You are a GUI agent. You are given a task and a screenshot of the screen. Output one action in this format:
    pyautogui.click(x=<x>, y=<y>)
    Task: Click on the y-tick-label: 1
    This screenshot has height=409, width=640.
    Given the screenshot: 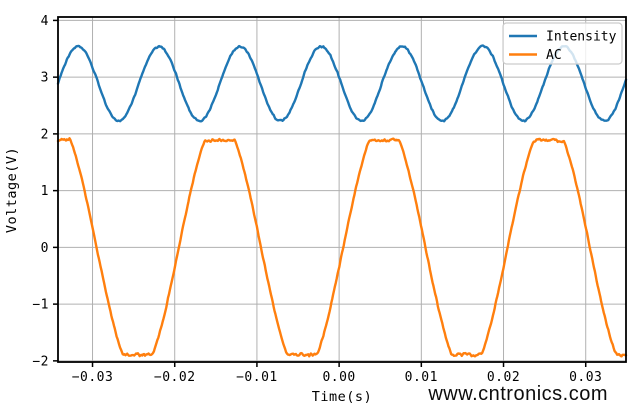 What is the action you would take?
    pyautogui.click(x=45, y=191)
    